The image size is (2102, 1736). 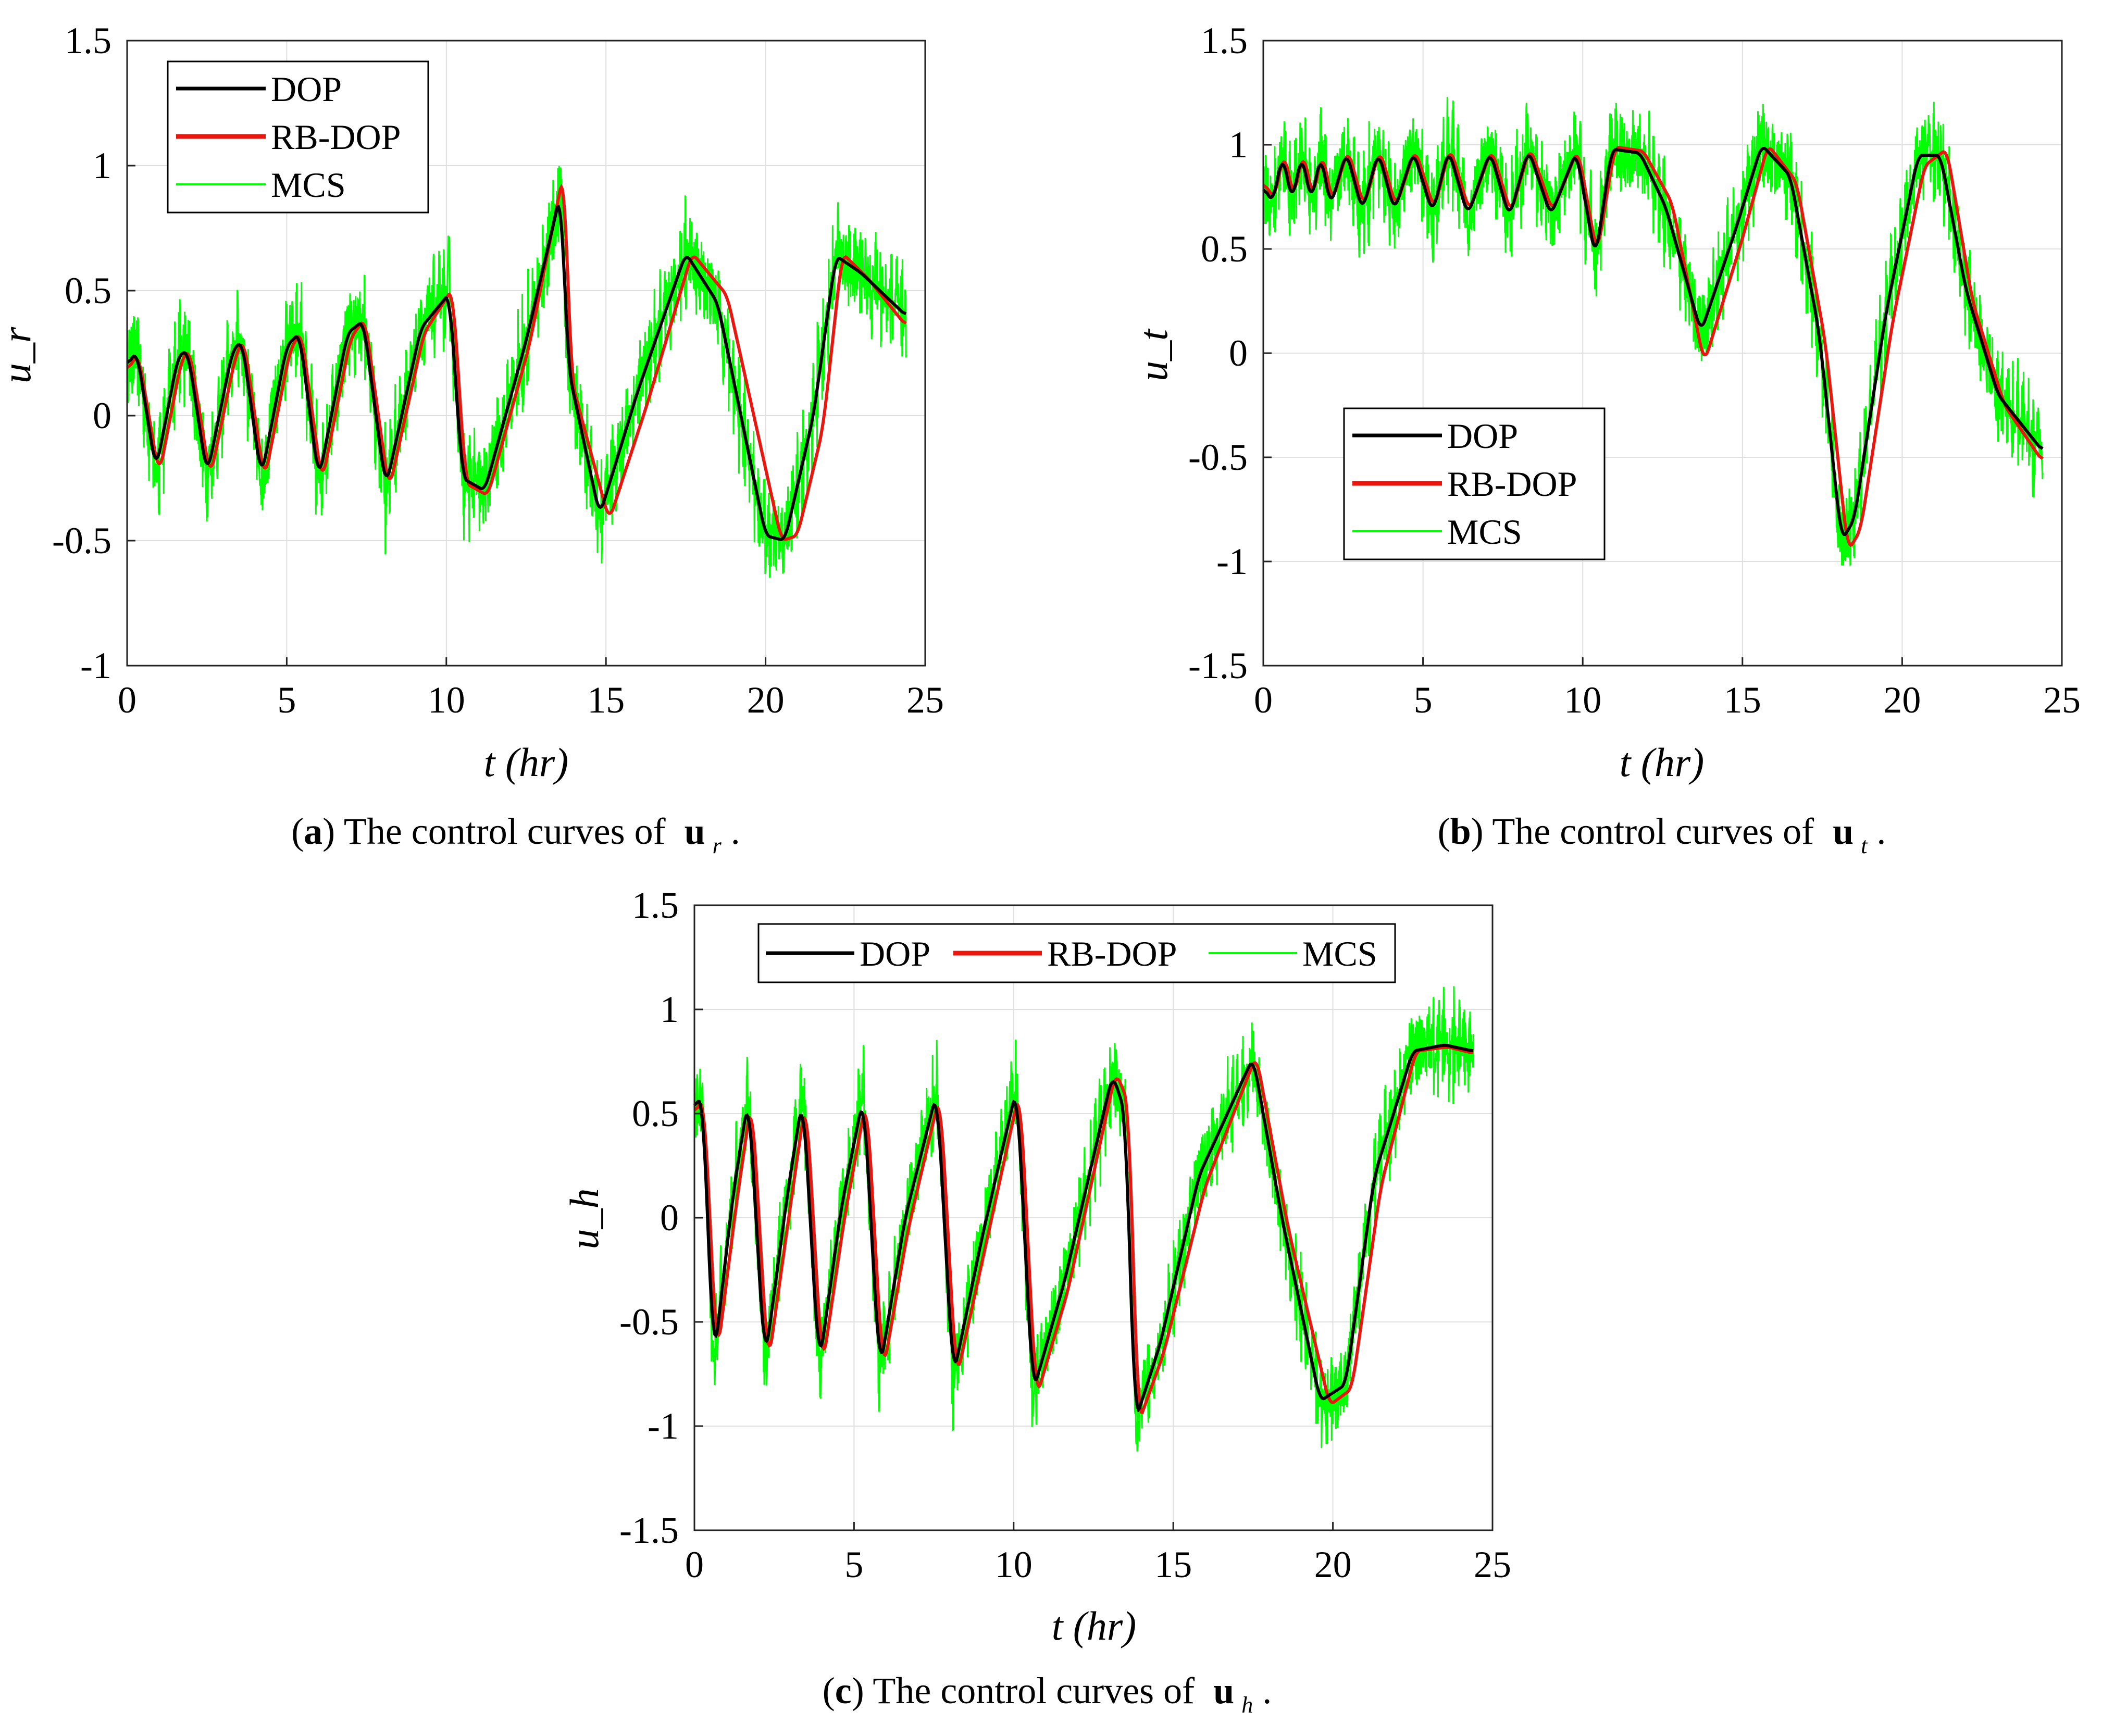 What do you see at coordinates (1223, 1691) in the screenshot?
I see `caption-symbol-c: u` at bounding box center [1223, 1691].